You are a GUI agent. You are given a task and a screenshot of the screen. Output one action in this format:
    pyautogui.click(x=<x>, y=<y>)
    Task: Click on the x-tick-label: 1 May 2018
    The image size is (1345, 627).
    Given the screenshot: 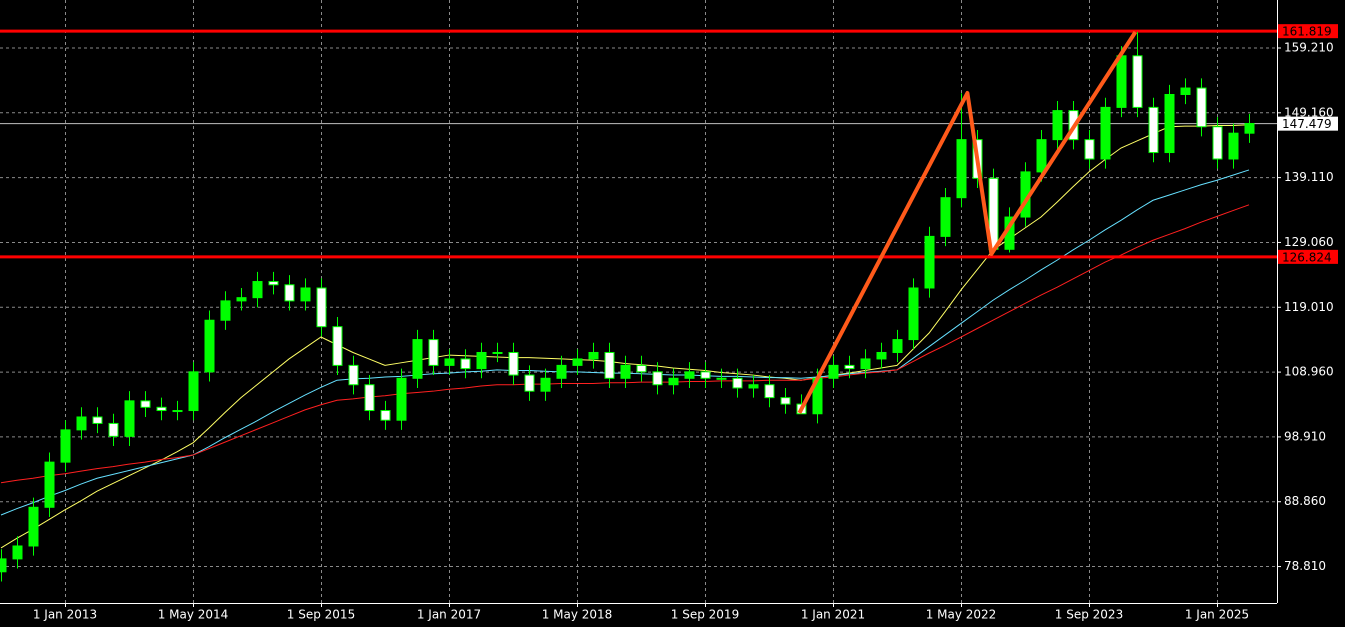 What is the action you would take?
    pyautogui.click(x=577, y=615)
    